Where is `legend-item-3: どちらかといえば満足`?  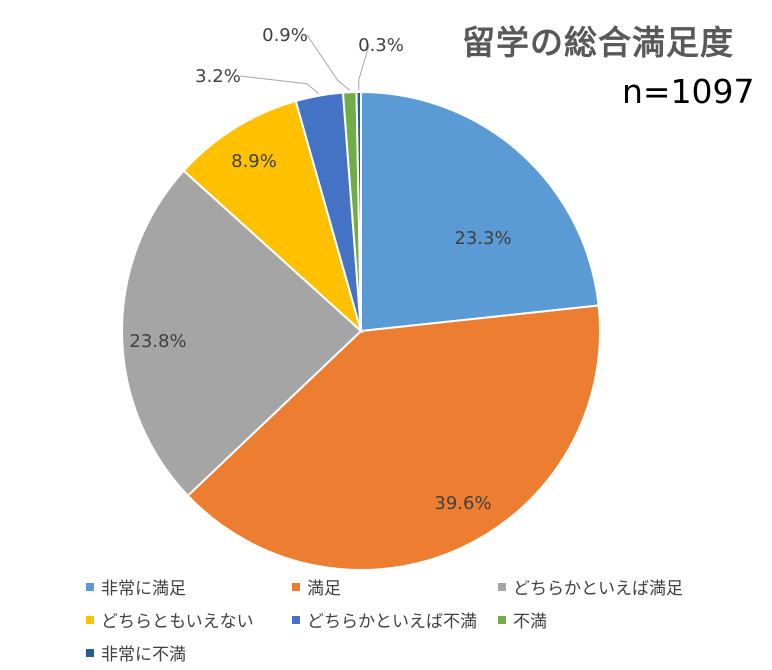 legend-item-3: どちらかといえば満足 is located at coordinates (590, 586).